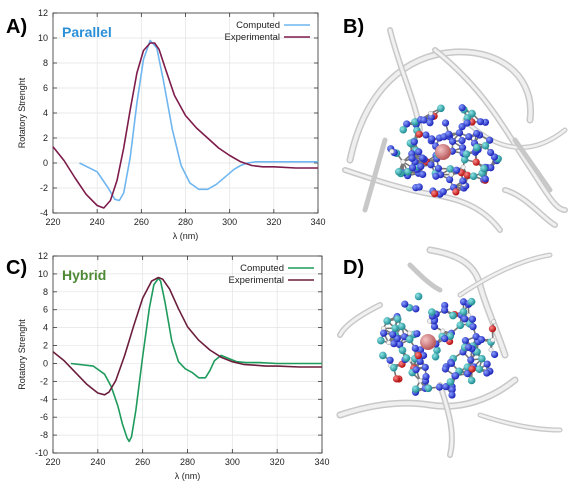 The height and width of the screenshot is (484, 573). What do you see at coordinates (321, 462) in the screenshot?
I see `x-tick-label: 340` at bounding box center [321, 462].